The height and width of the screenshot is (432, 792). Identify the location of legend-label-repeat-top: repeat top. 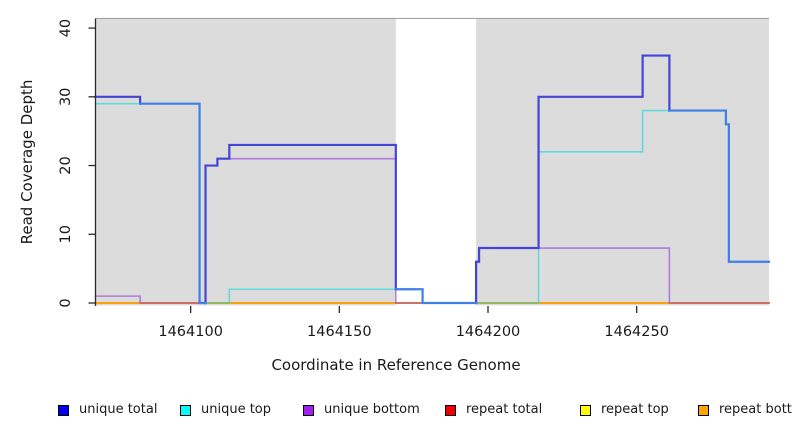
(635, 409).